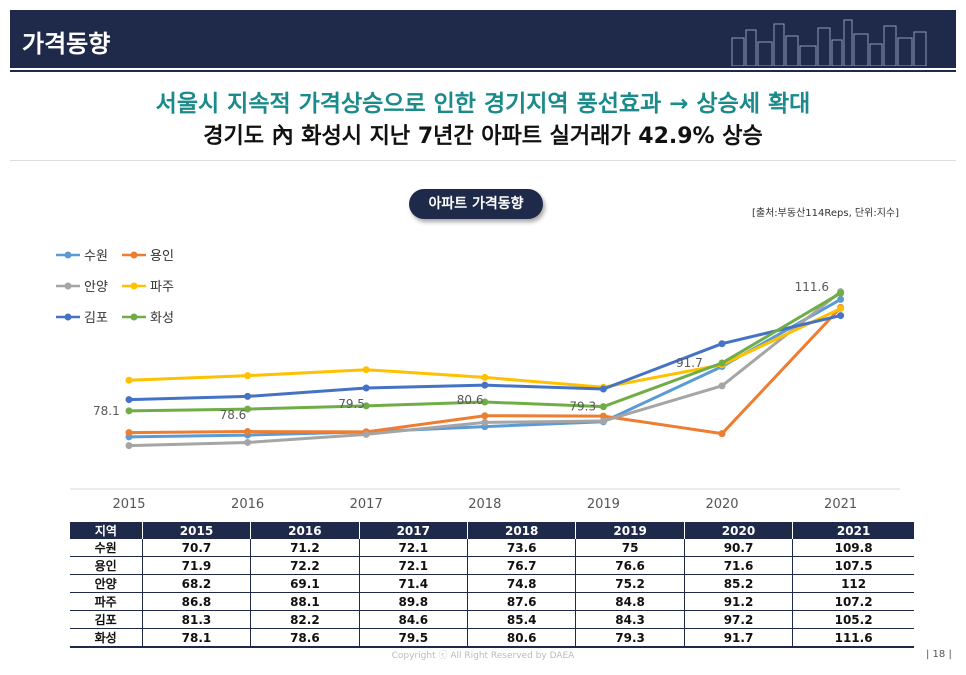 Image resolution: width=966 pixels, height=675 pixels. I want to click on legend-label: 파주, so click(162, 287).